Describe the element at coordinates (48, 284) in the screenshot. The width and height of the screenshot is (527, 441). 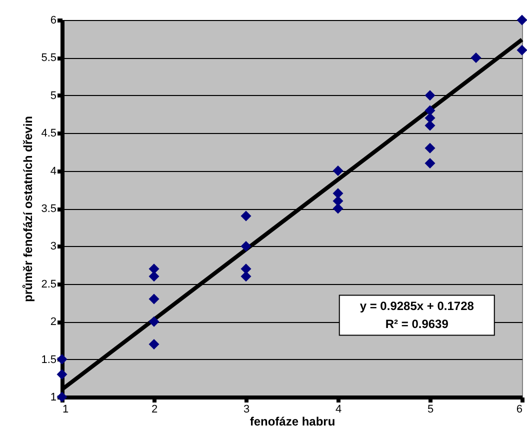
I see `y-tick-label: 2.5` at that location.